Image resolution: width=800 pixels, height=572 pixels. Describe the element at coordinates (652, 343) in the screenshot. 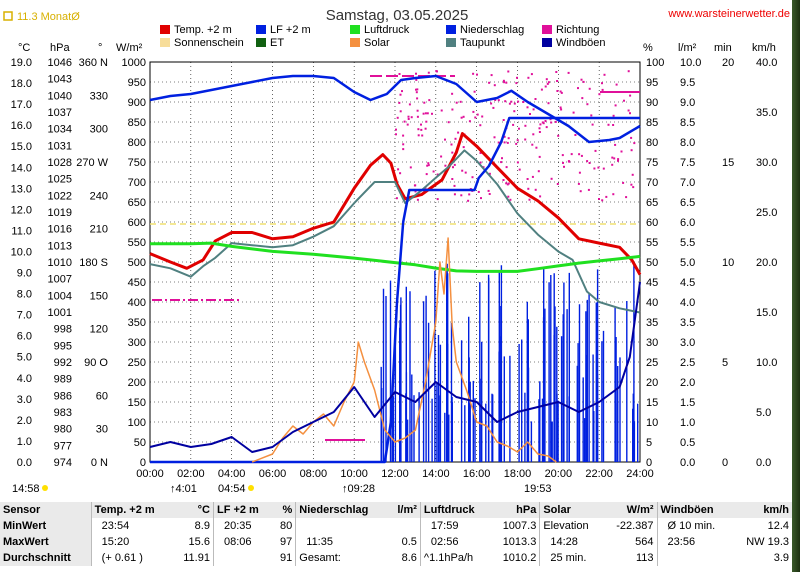

I see `percent-tick-label: 30` at that location.